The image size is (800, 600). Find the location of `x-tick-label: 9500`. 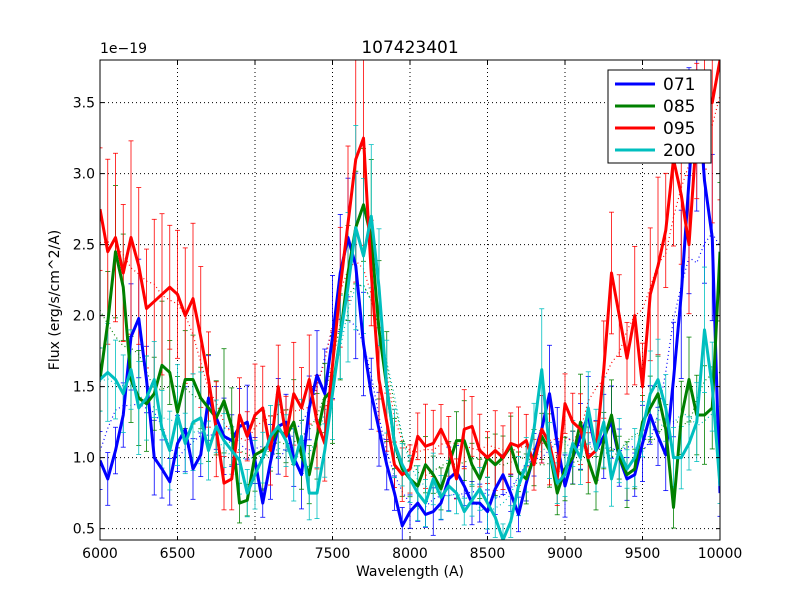

x-tick-label: 9500 is located at coordinates (643, 554).